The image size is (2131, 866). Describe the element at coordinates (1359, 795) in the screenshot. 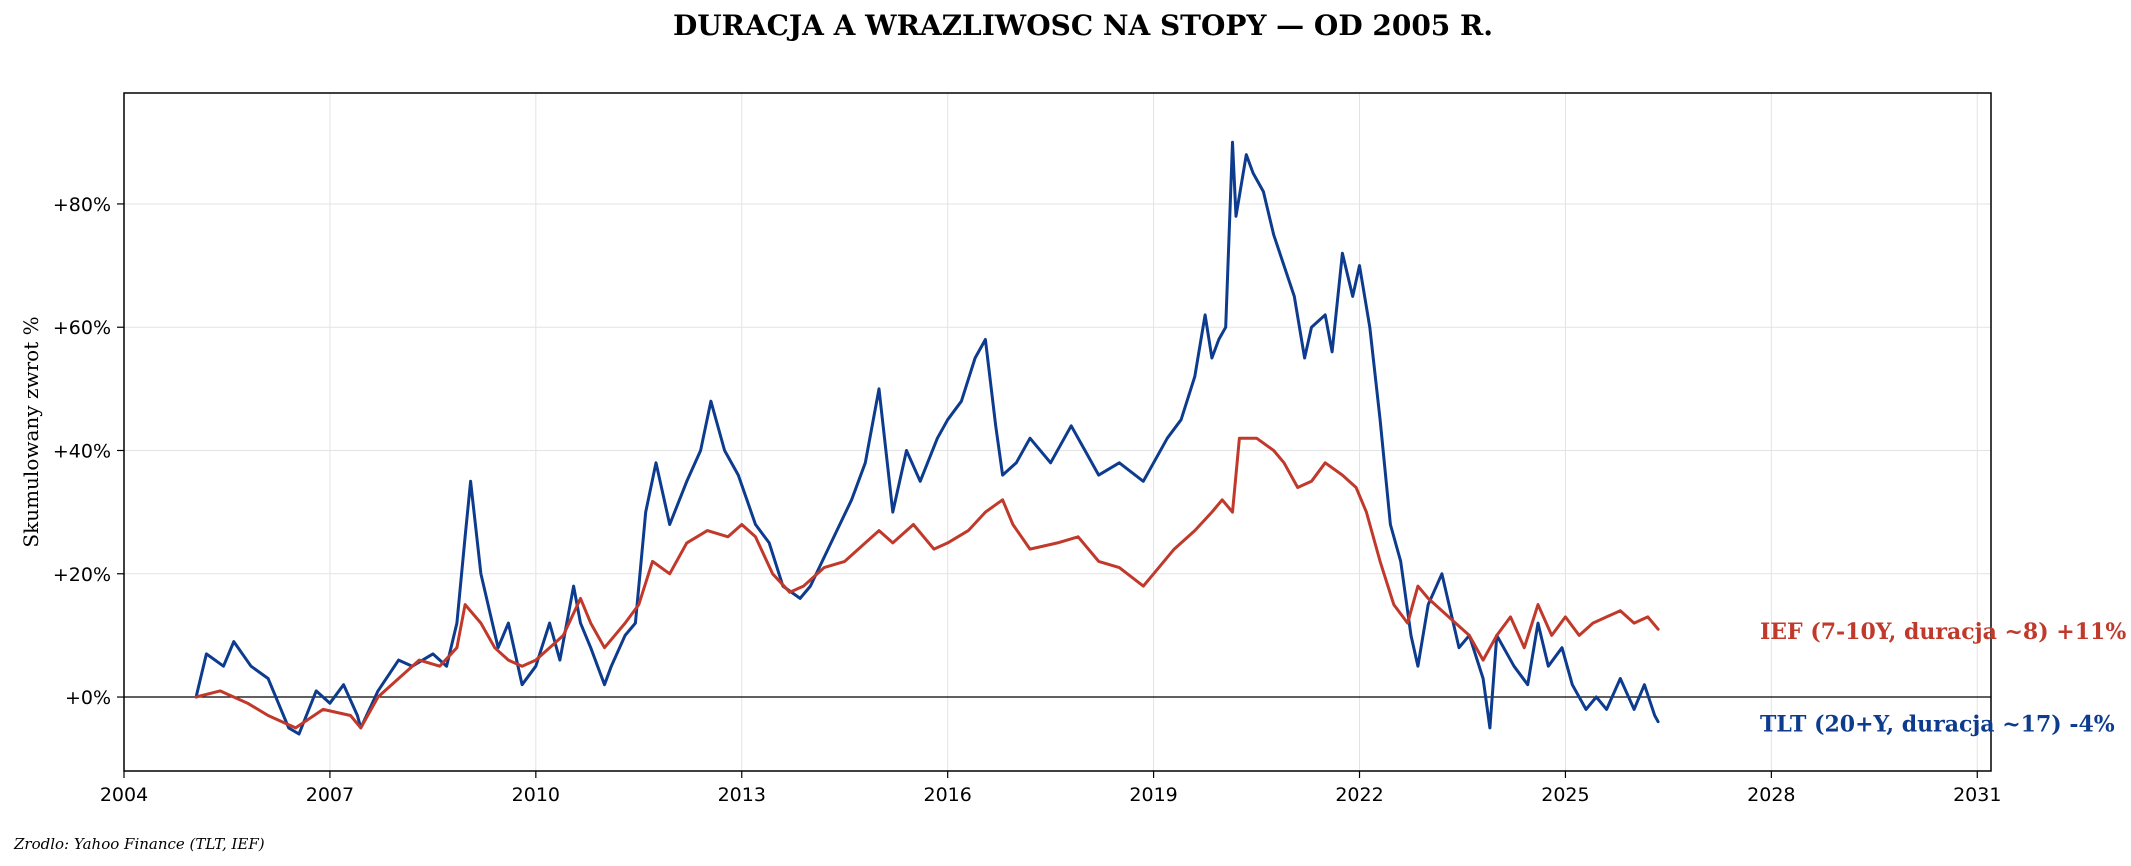

I see `x-tick-label: 2022` at that location.